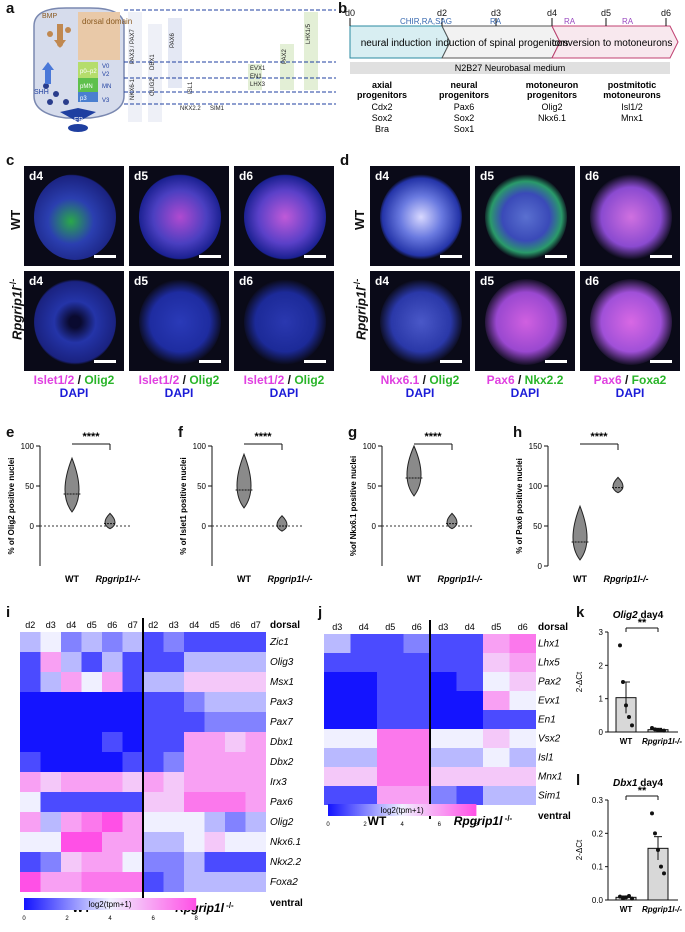 This screenshot has height=932, width=685. Describe the element at coordinates (525, 216) in the screenshot. I see `micrograph-wt-d5: d5` at that location.